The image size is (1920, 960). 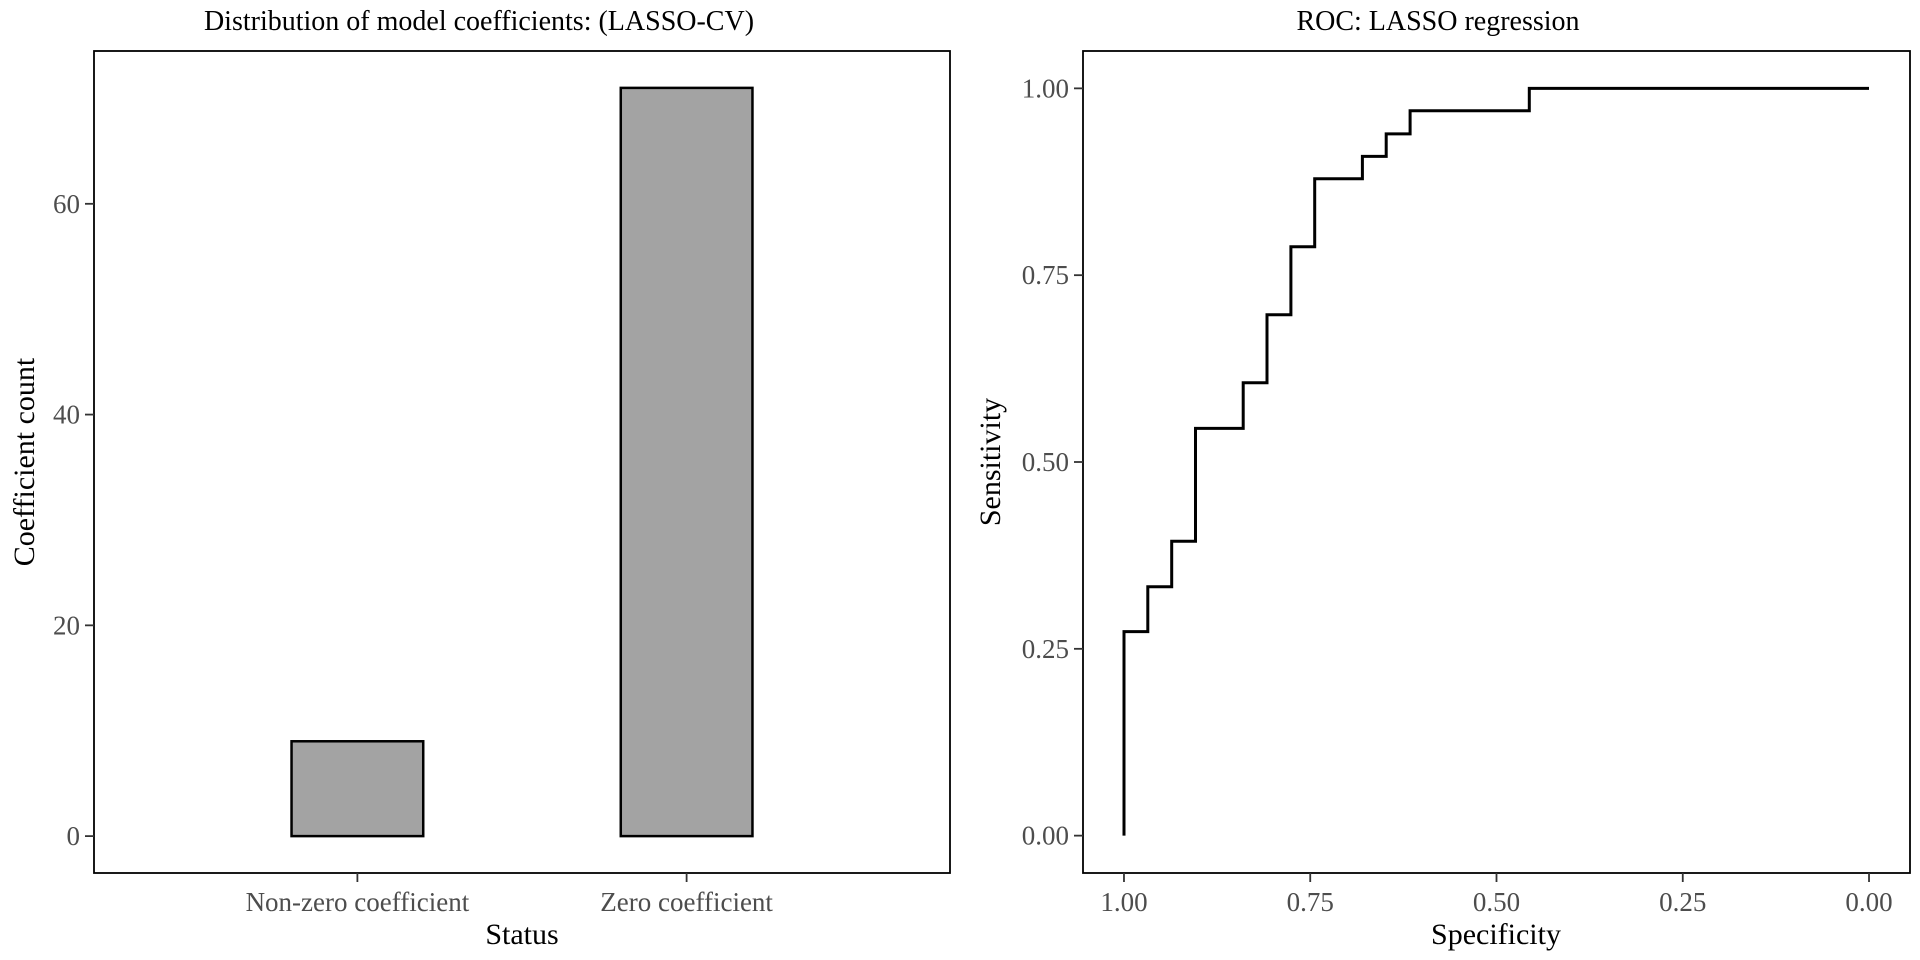 I want to click on y-tick-label: 0, so click(x=74, y=836).